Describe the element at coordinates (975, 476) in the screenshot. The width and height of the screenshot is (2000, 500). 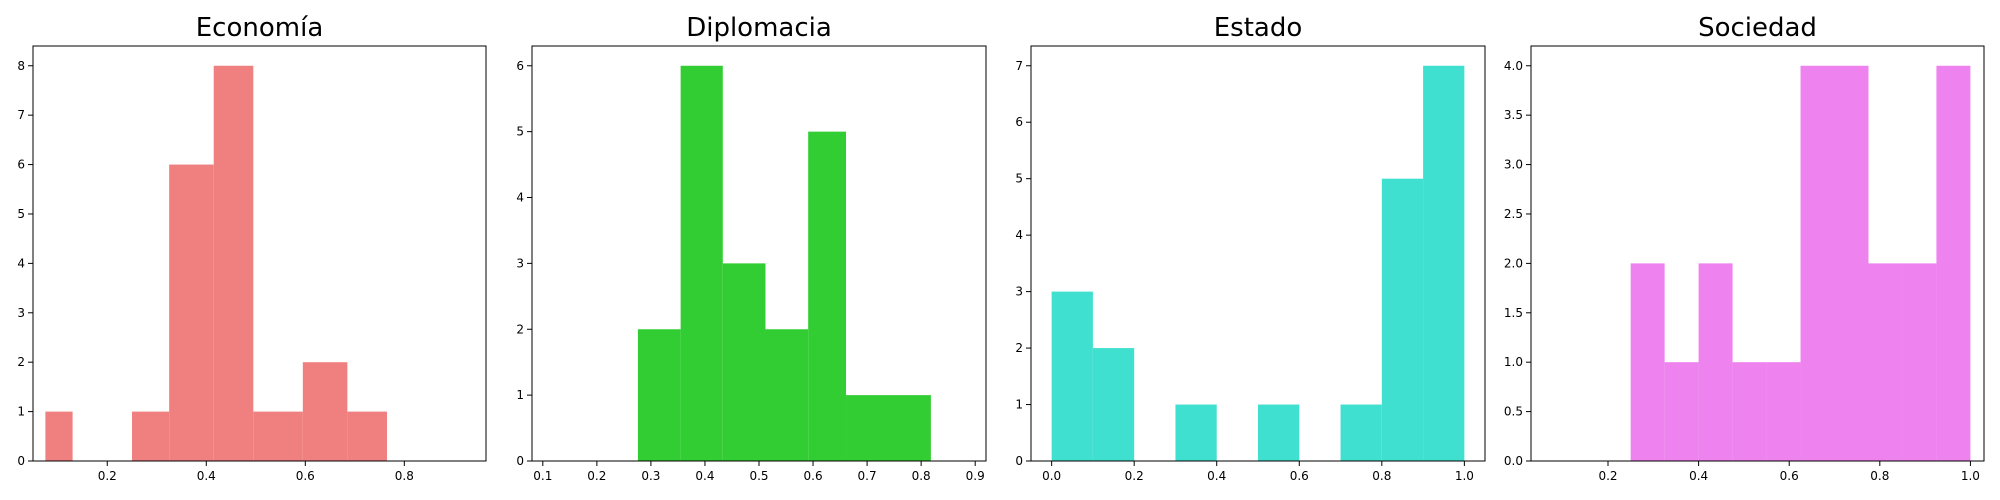
I see `x-tick-label: 0.9` at that location.